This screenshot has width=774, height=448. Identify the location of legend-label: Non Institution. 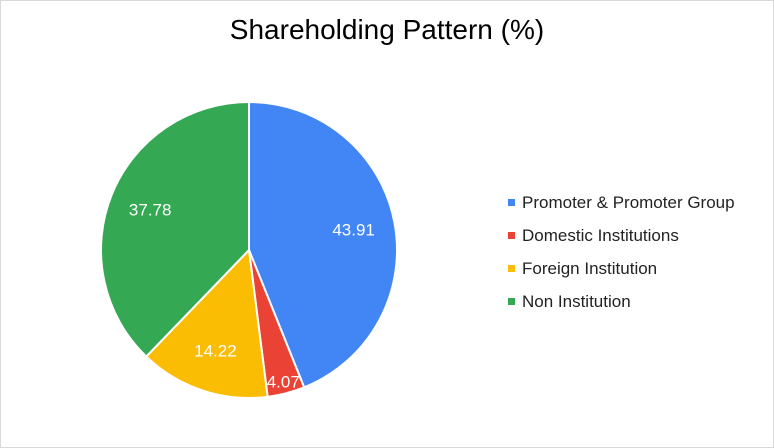
(576, 301).